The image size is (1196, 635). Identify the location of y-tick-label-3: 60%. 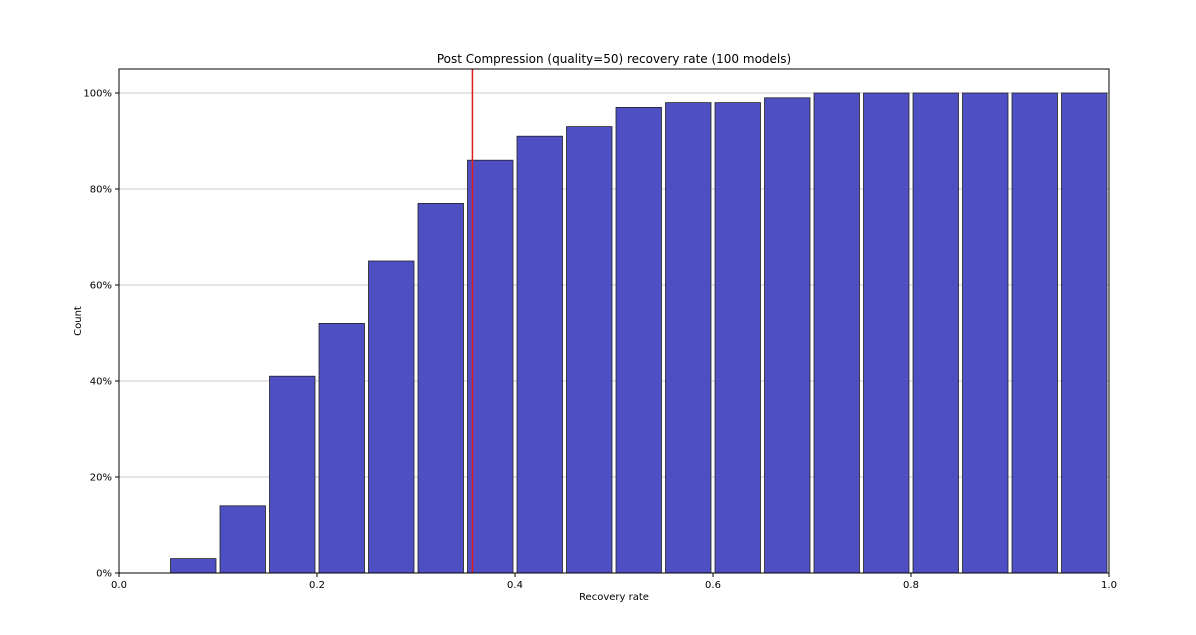
(101, 286).